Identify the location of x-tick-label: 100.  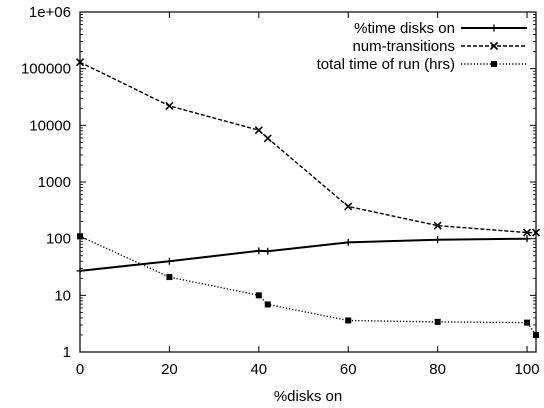
(527, 369).